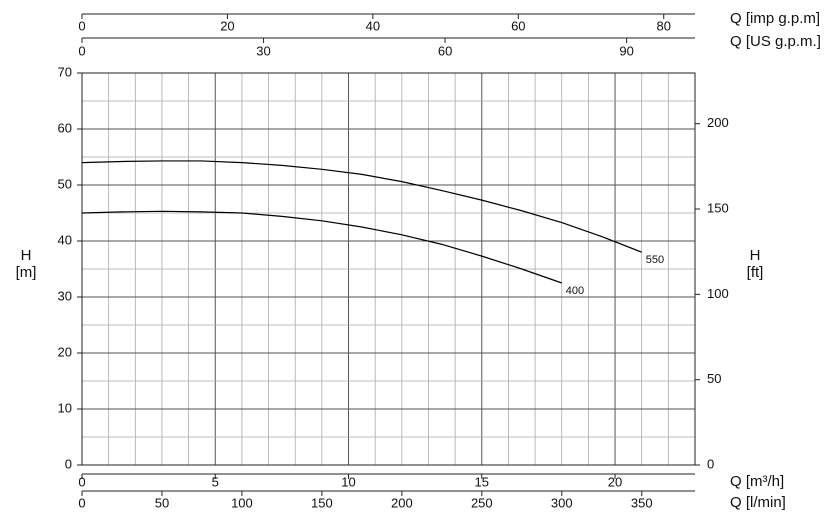  What do you see at coordinates (65, 295) in the screenshot?
I see `y-tick-label: 30` at bounding box center [65, 295].